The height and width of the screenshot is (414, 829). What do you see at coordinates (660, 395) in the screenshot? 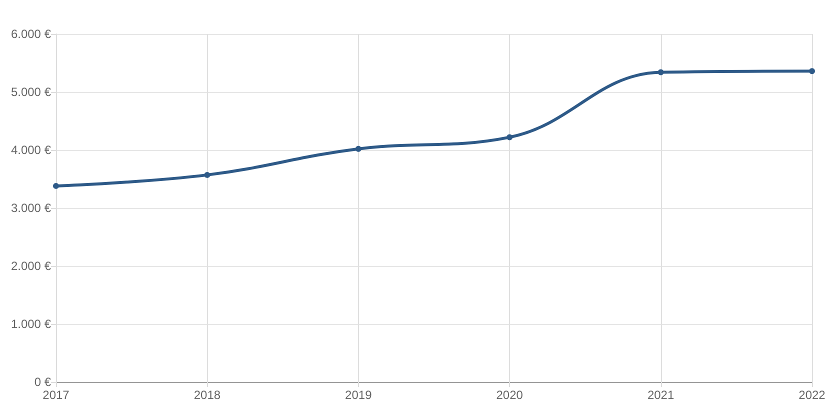
I see `x-tick-label: 2021` at bounding box center [660, 395].